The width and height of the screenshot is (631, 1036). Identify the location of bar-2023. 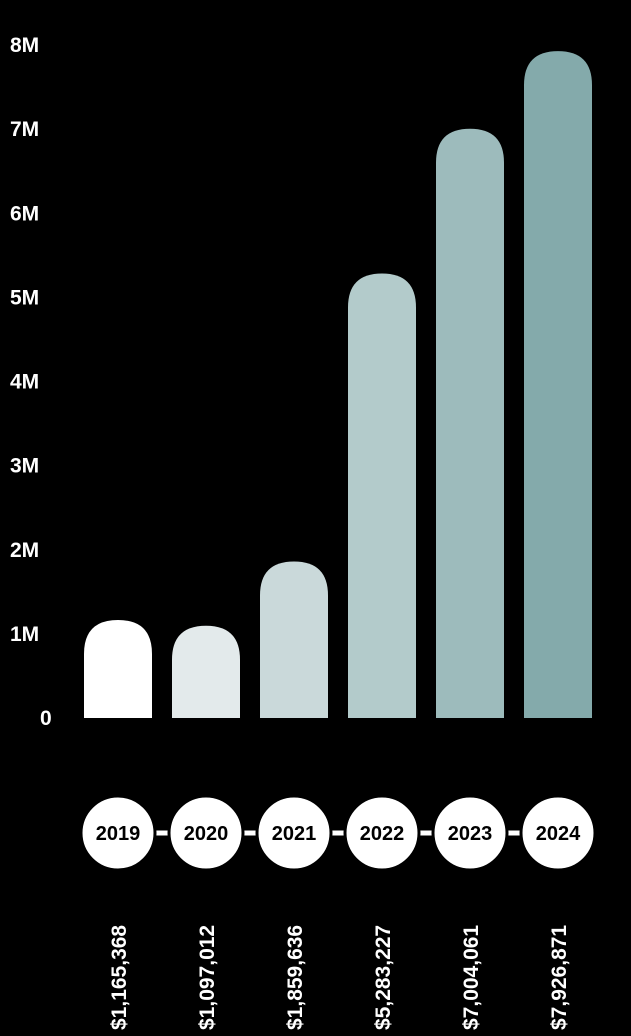
(470, 423).